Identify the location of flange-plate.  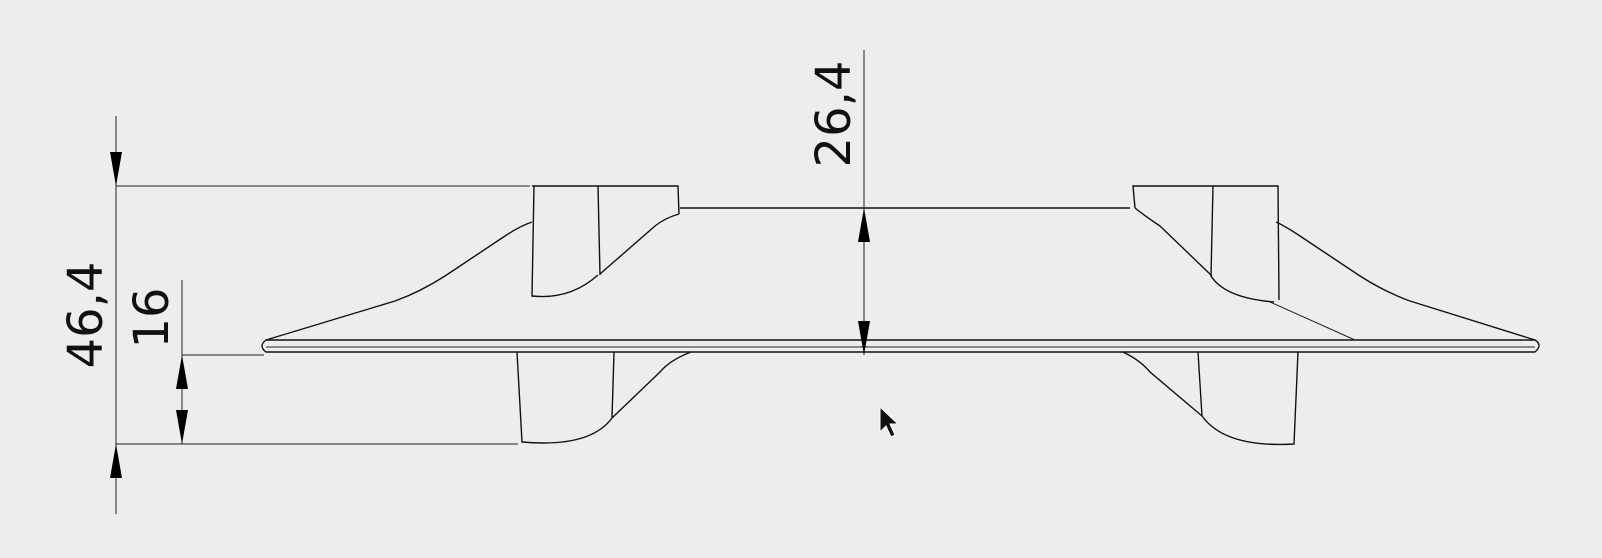
(900, 346).